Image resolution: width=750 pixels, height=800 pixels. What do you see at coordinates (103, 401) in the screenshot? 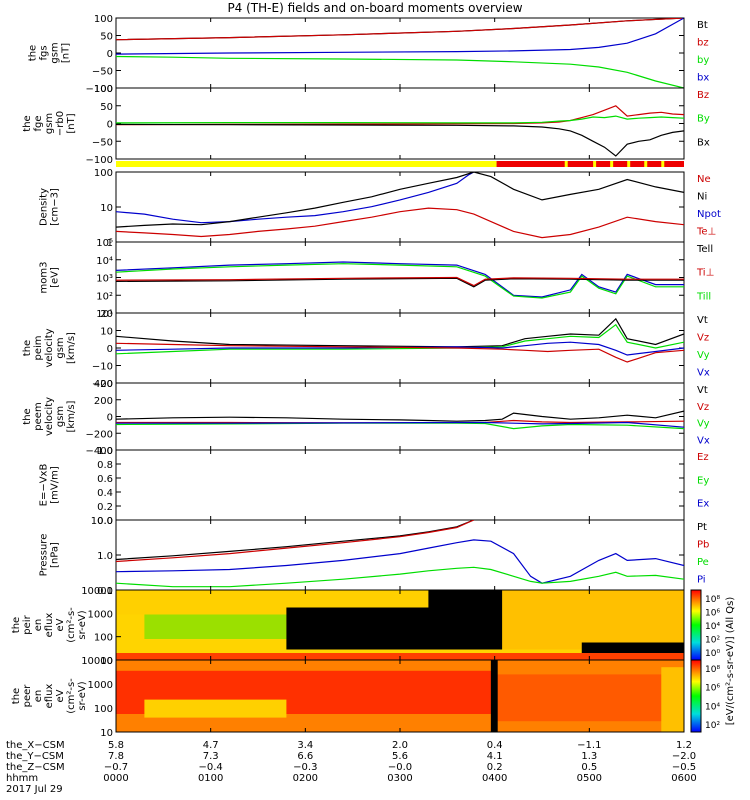
I see `y-tick-label: 200` at bounding box center [103, 401].